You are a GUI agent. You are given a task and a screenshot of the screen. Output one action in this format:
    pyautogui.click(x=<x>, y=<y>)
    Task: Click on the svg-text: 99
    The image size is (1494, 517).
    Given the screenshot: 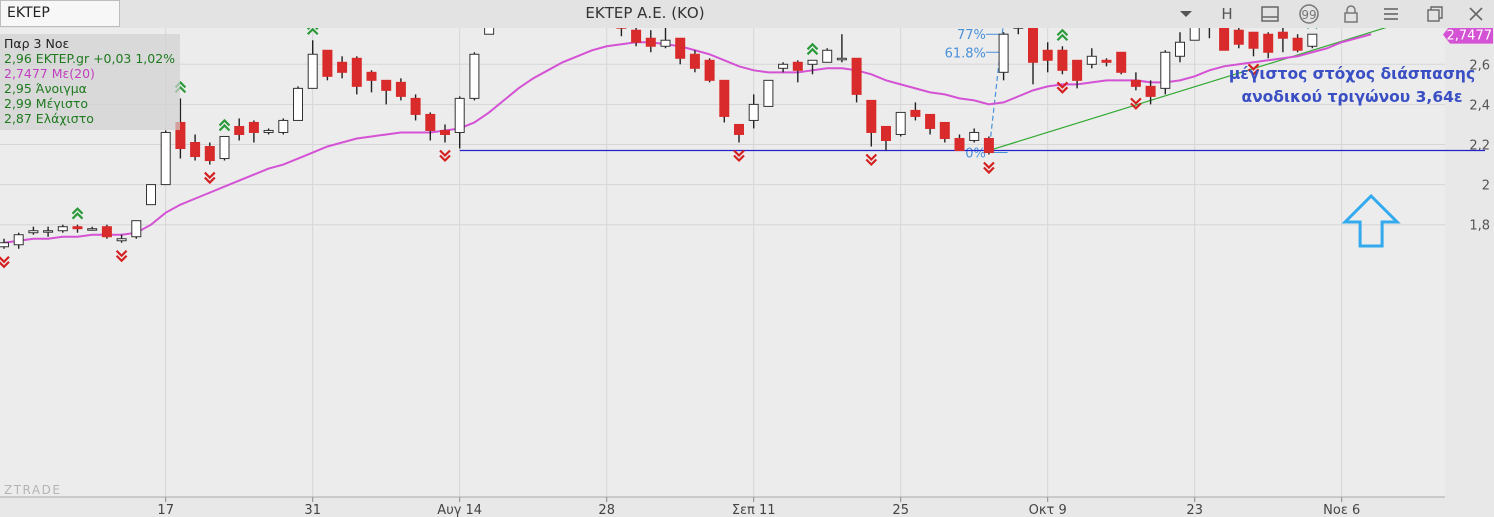 What is the action you would take?
    pyautogui.click(x=1308, y=15)
    